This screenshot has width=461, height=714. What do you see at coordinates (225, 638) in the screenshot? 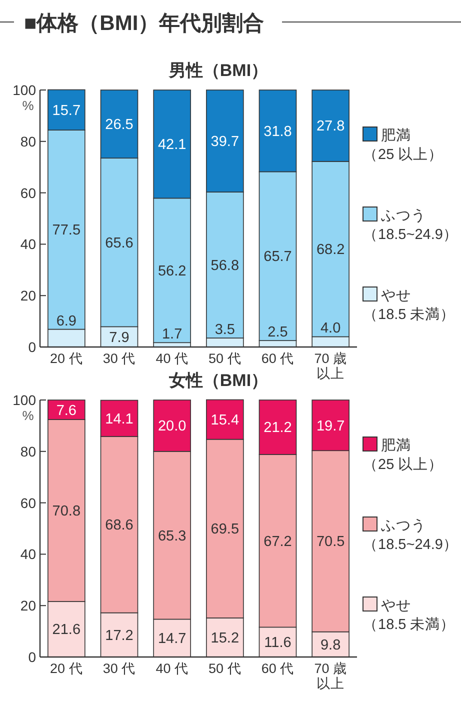
I see `data-label: 15.2` at bounding box center [225, 638].